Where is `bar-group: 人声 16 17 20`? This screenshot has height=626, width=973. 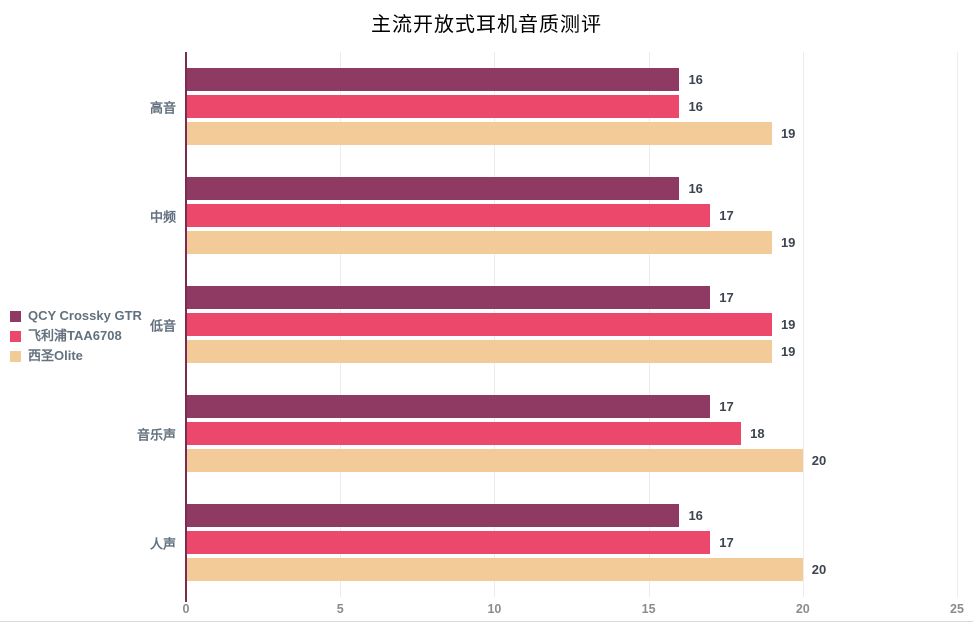
bar-group: 人声 16 17 20 is located at coordinates (553, 542).